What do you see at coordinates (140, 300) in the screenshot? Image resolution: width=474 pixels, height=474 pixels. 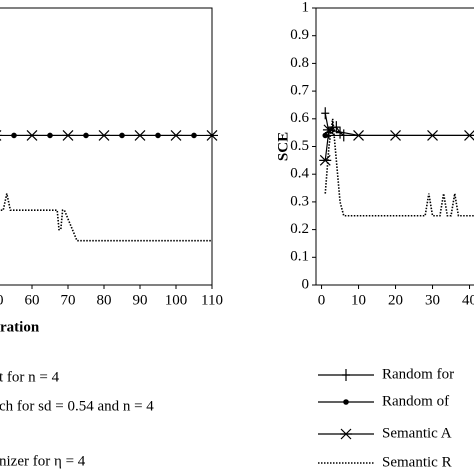 I see `x-tick-label: 90` at bounding box center [140, 300].